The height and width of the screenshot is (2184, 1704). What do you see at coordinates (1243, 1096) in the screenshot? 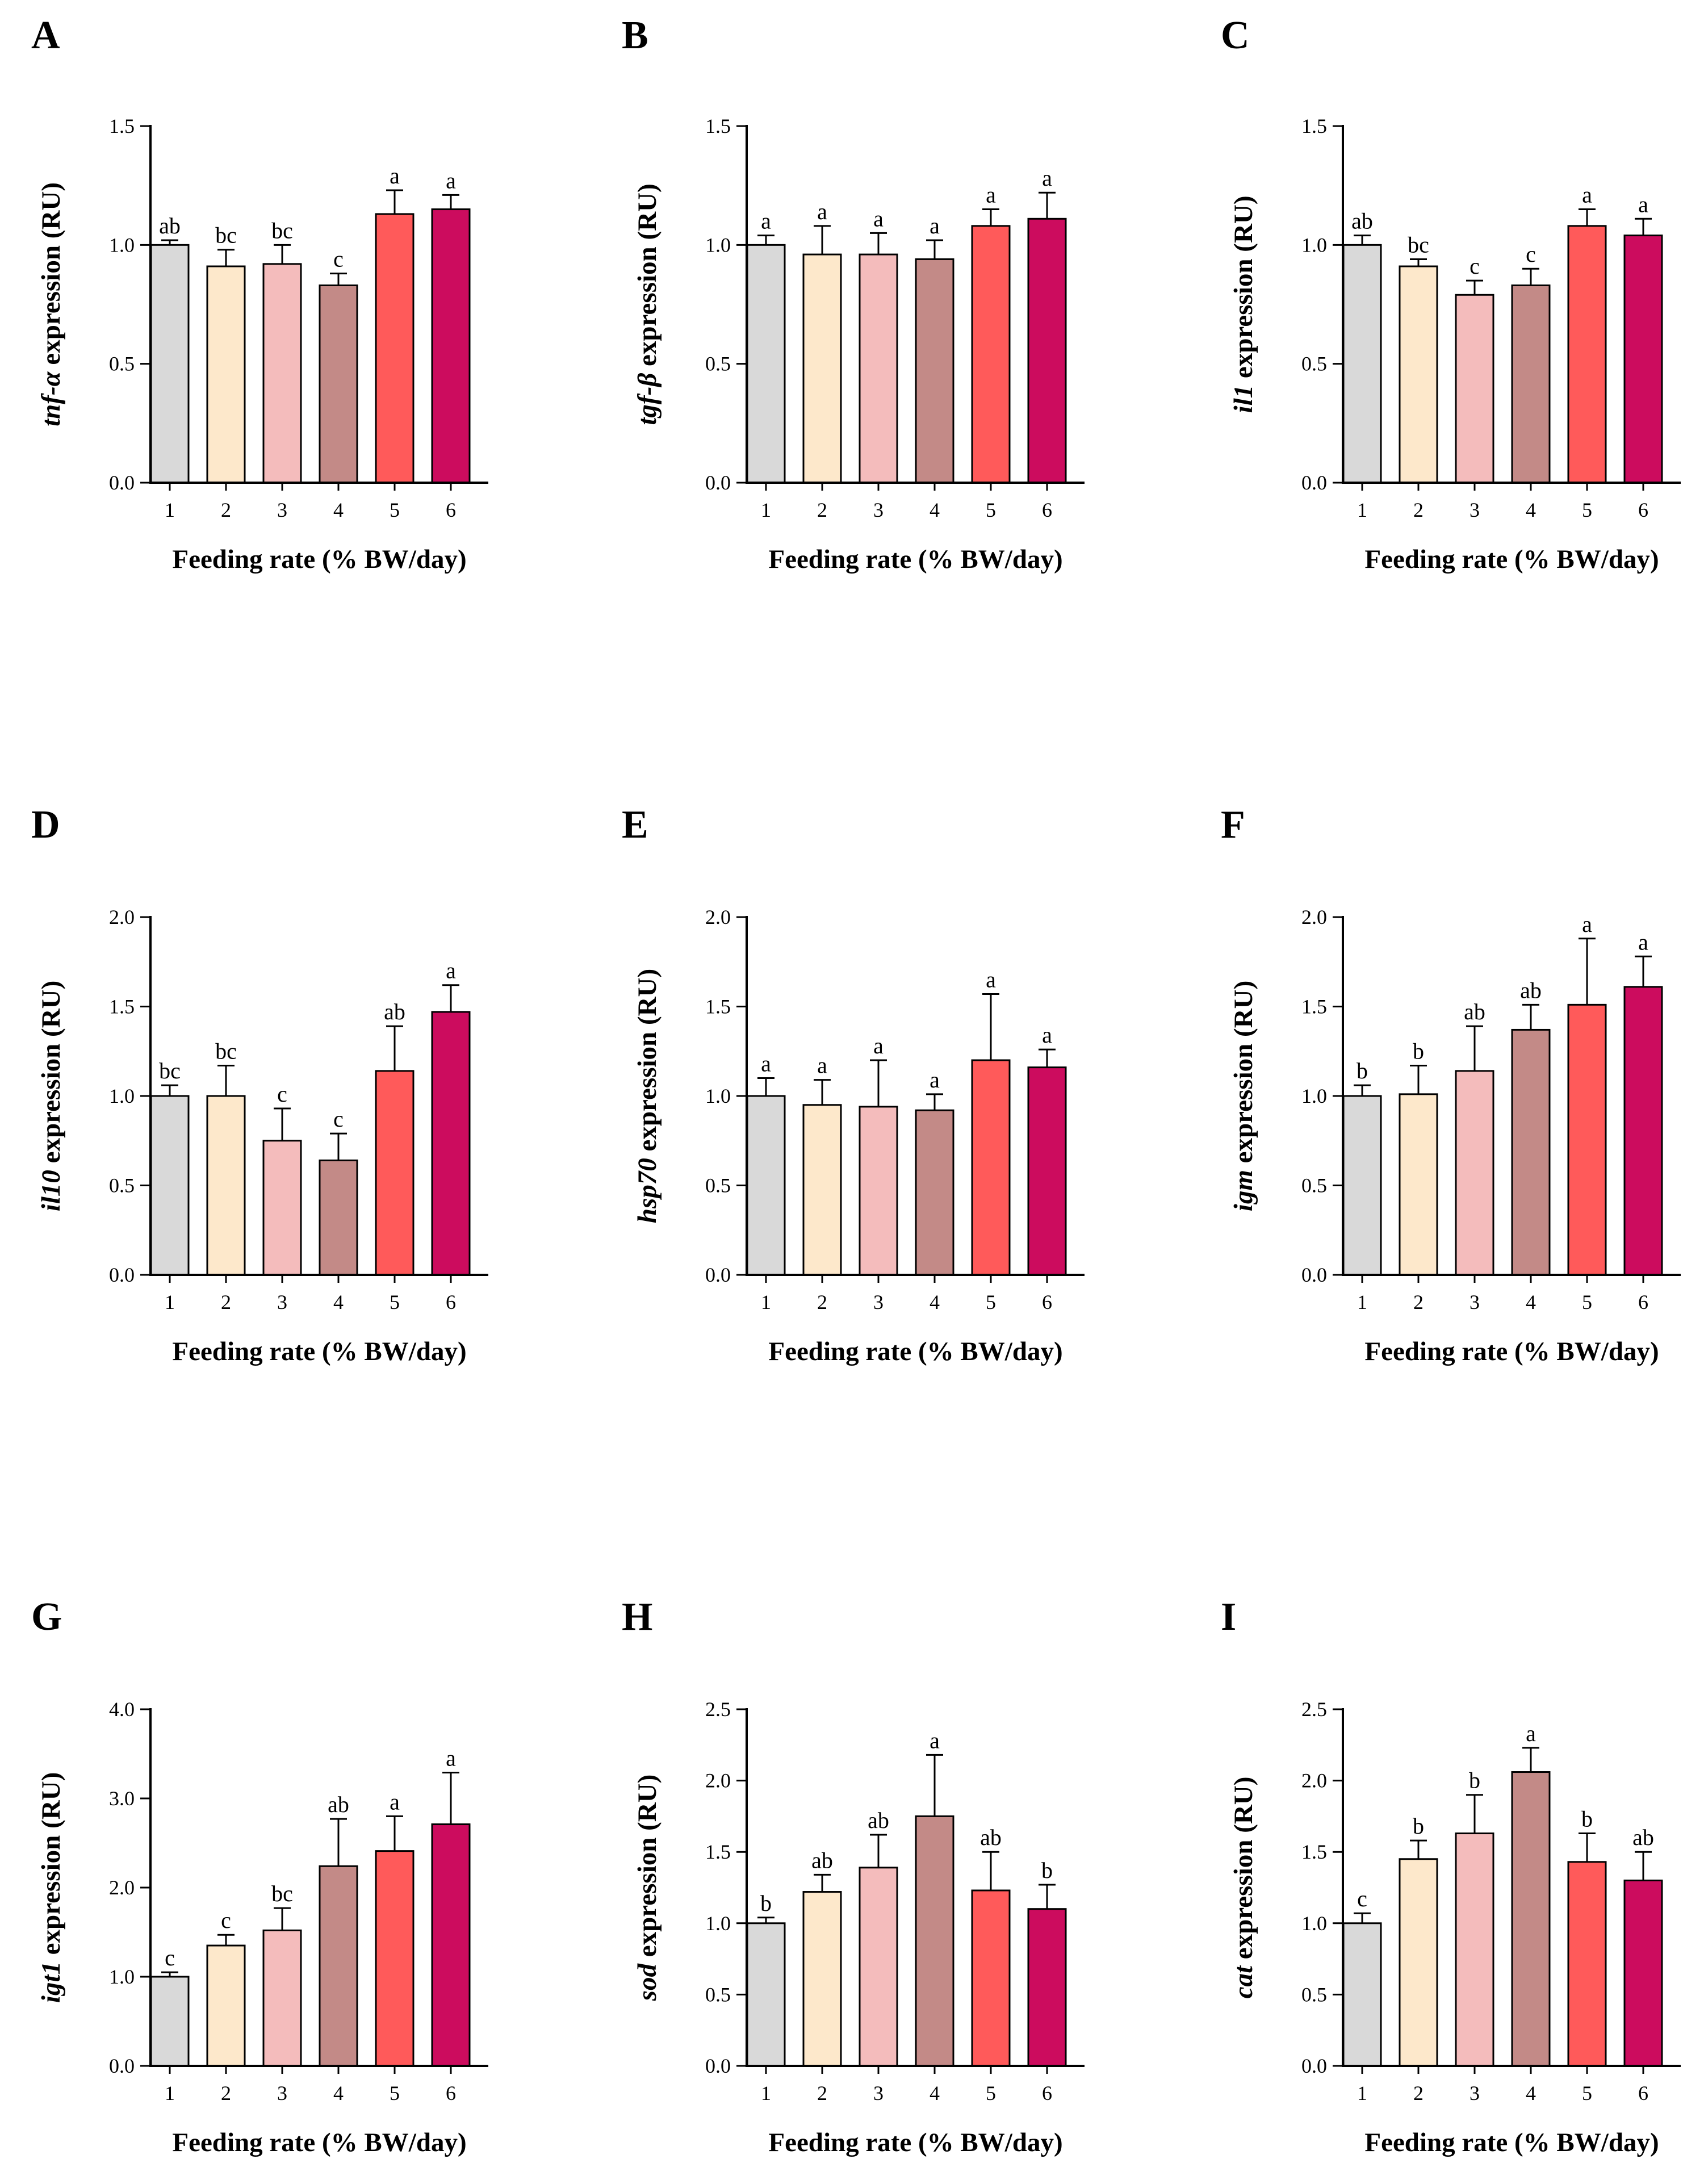
I see `y-axis-title: igm expression (RU)` at bounding box center [1243, 1096].